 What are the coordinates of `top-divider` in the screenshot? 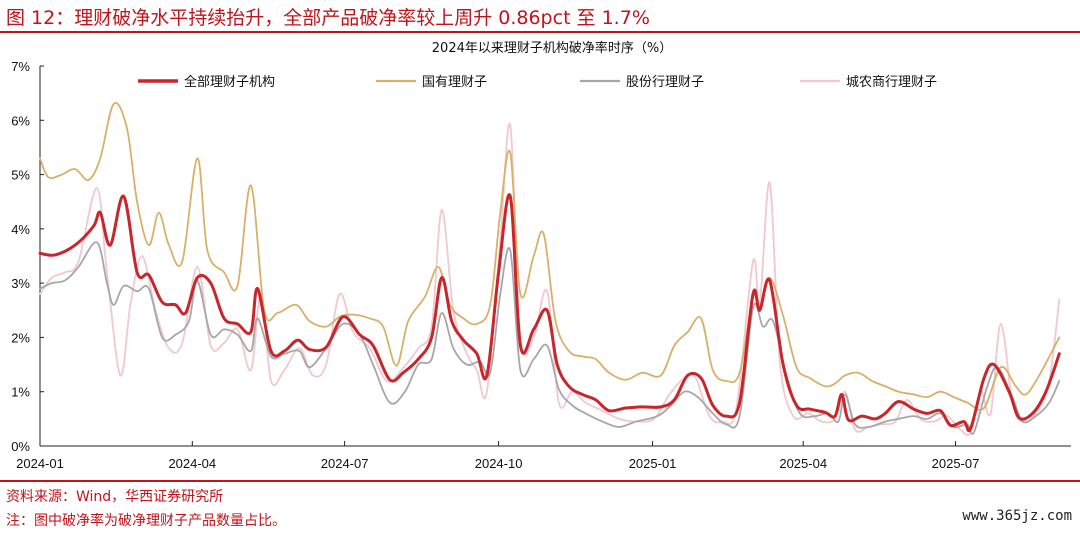 It's located at (540, 32).